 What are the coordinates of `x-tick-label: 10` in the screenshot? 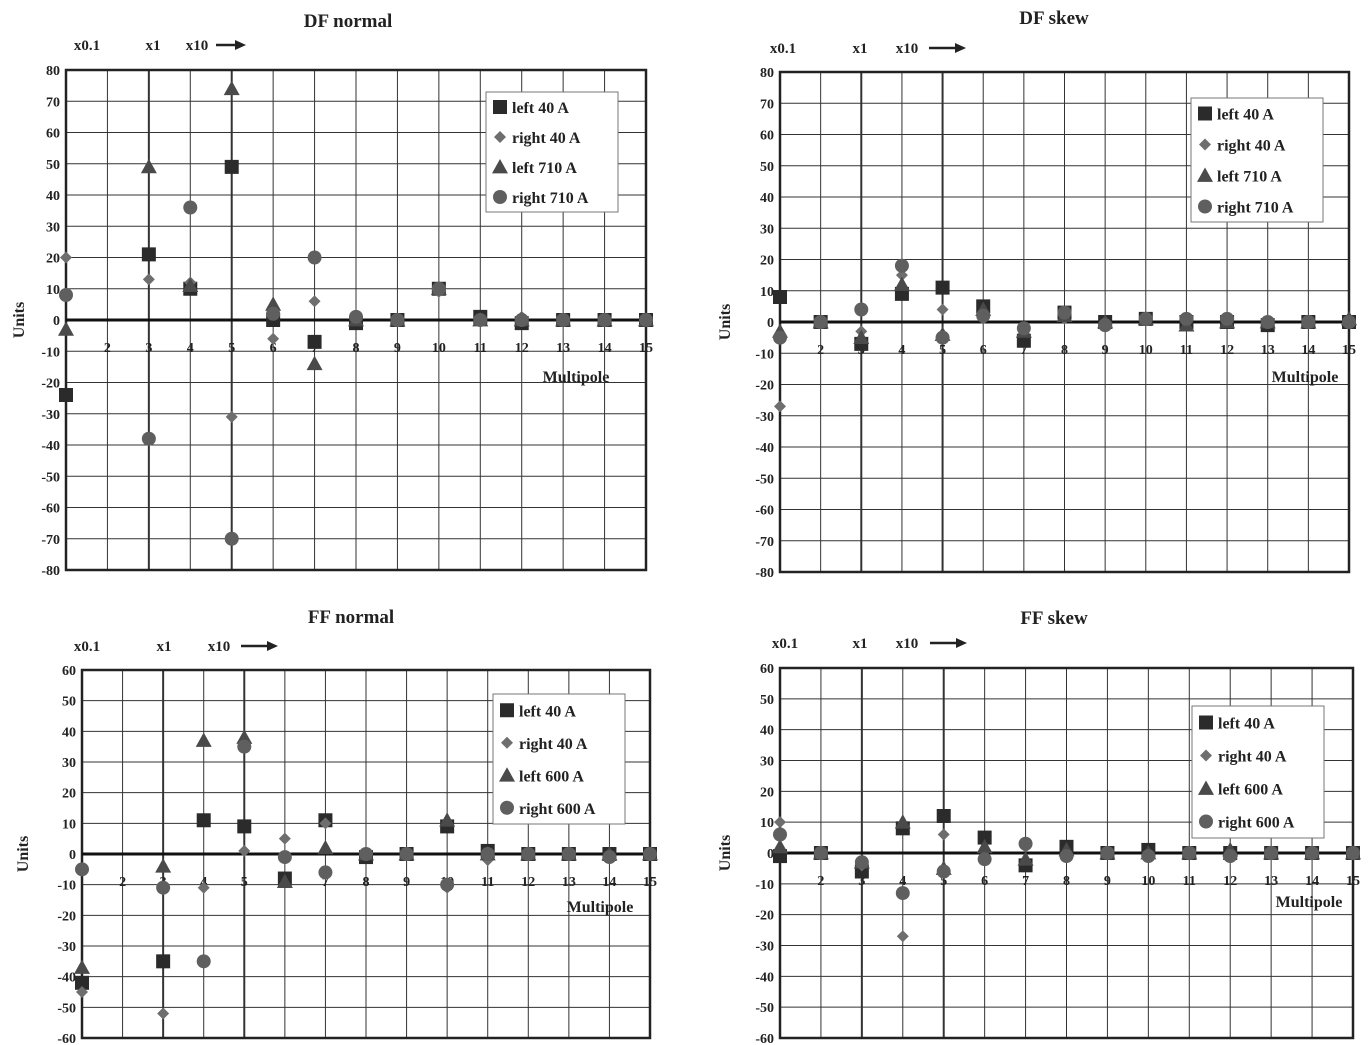 It's located at (1148, 881).